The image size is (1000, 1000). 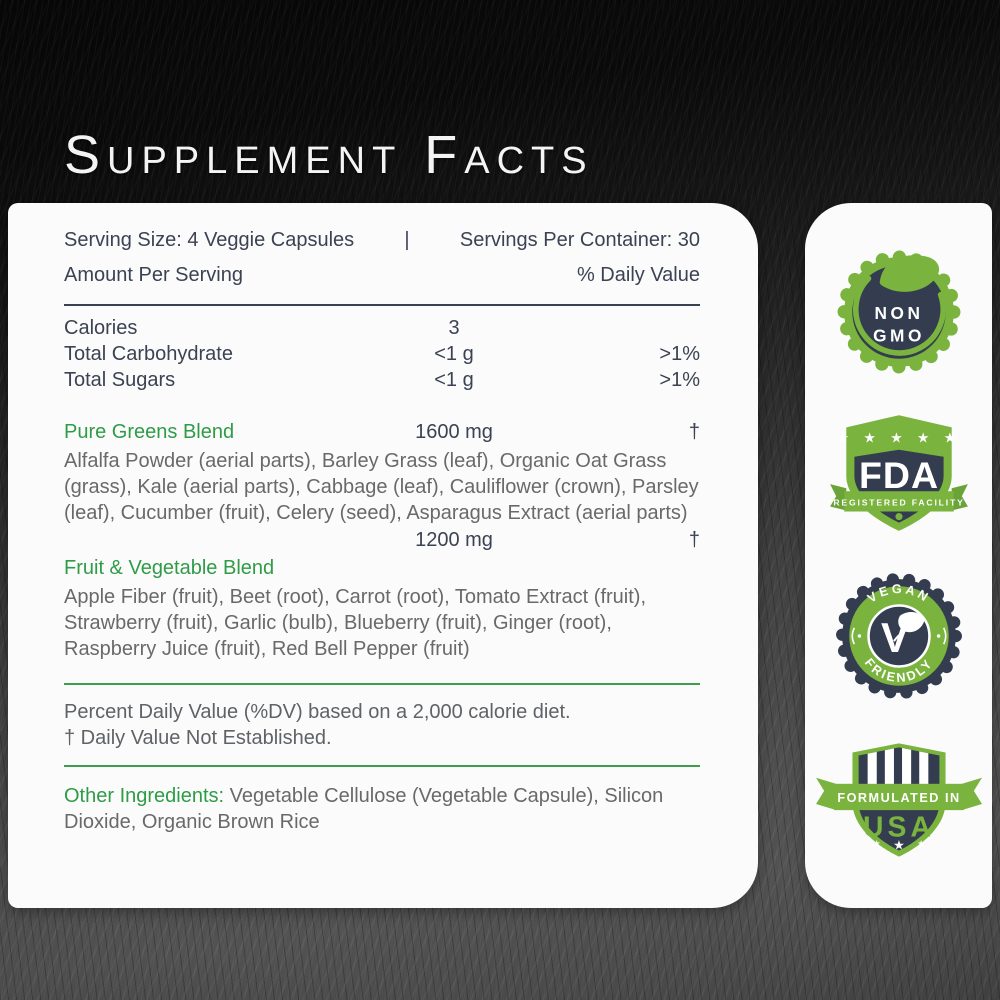 I want to click on nutrient-name: Calories, so click(x=101, y=328).